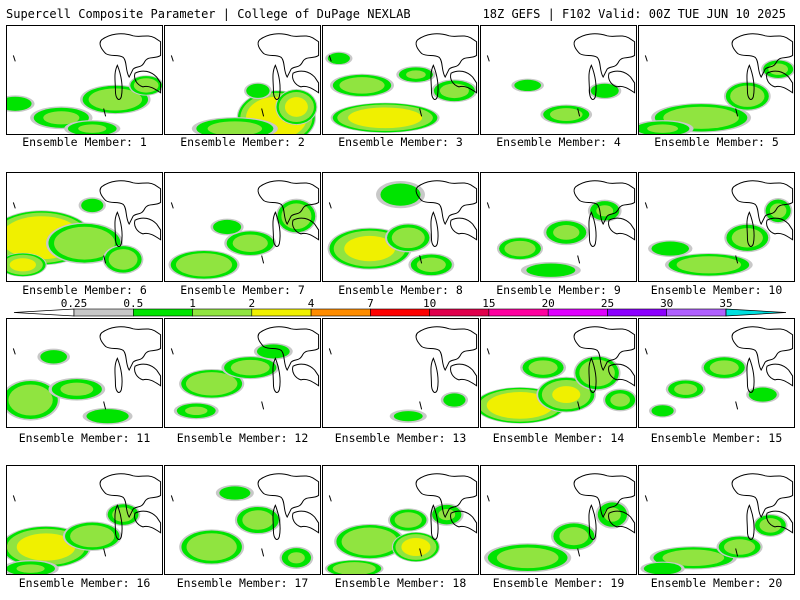 This screenshot has height=600, width=800. What do you see at coordinates (133, 303) in the screenshot?
I see `colorbar-tick-label: 0.5` at bounding box center [133, 303].